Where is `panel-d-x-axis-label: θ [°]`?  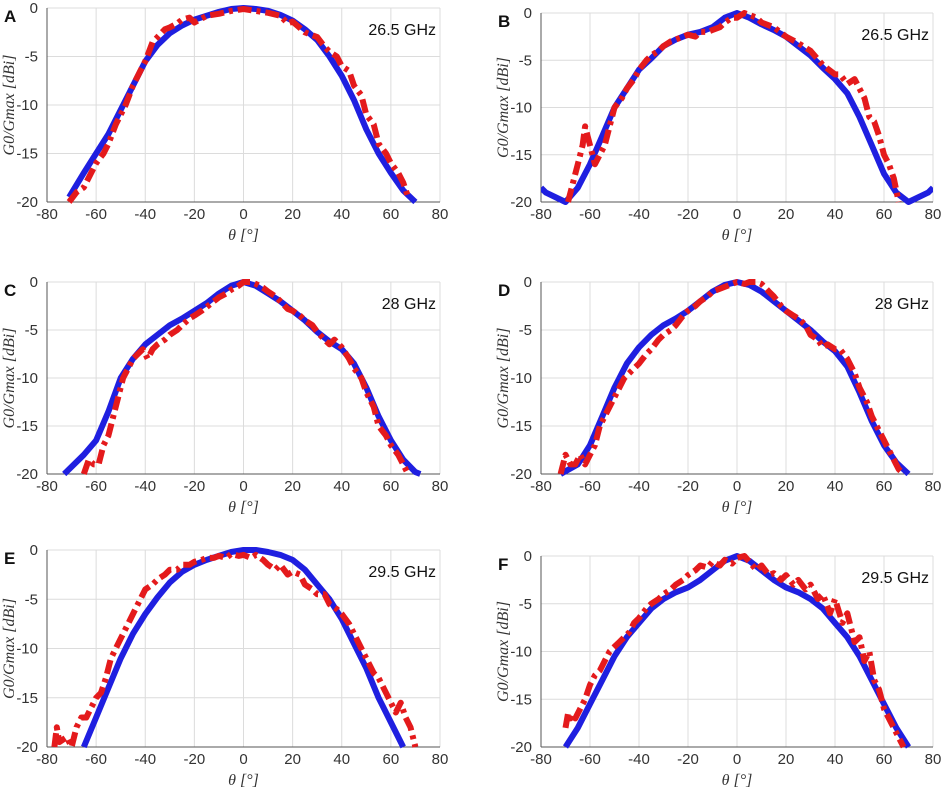 panel-d-x-axis-label: θ [°] is located at coordinates (737, 507).